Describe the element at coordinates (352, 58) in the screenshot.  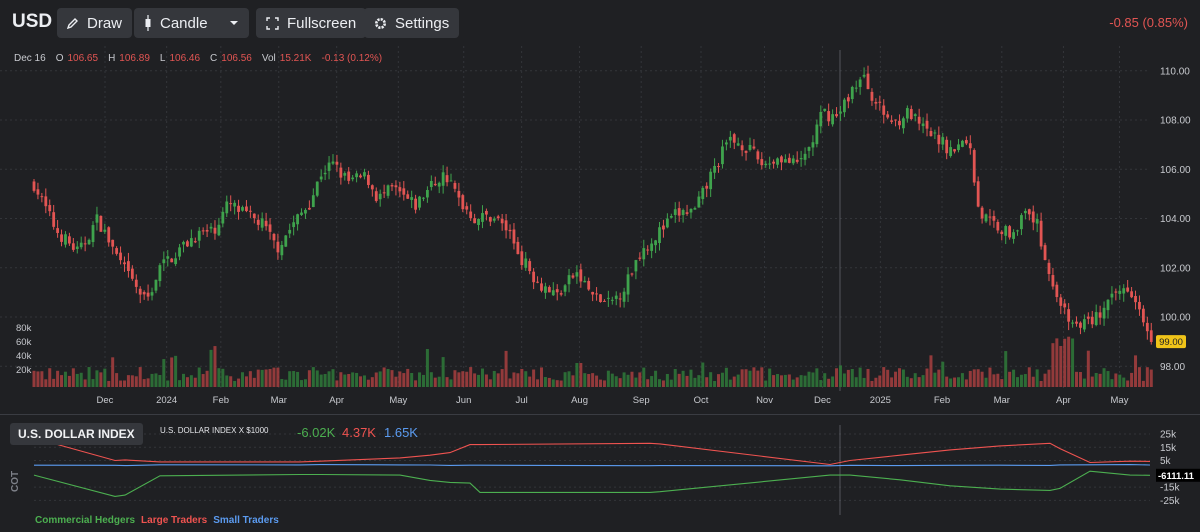
I see `ohlc-change: -0.13 (0.12%)` at that location.